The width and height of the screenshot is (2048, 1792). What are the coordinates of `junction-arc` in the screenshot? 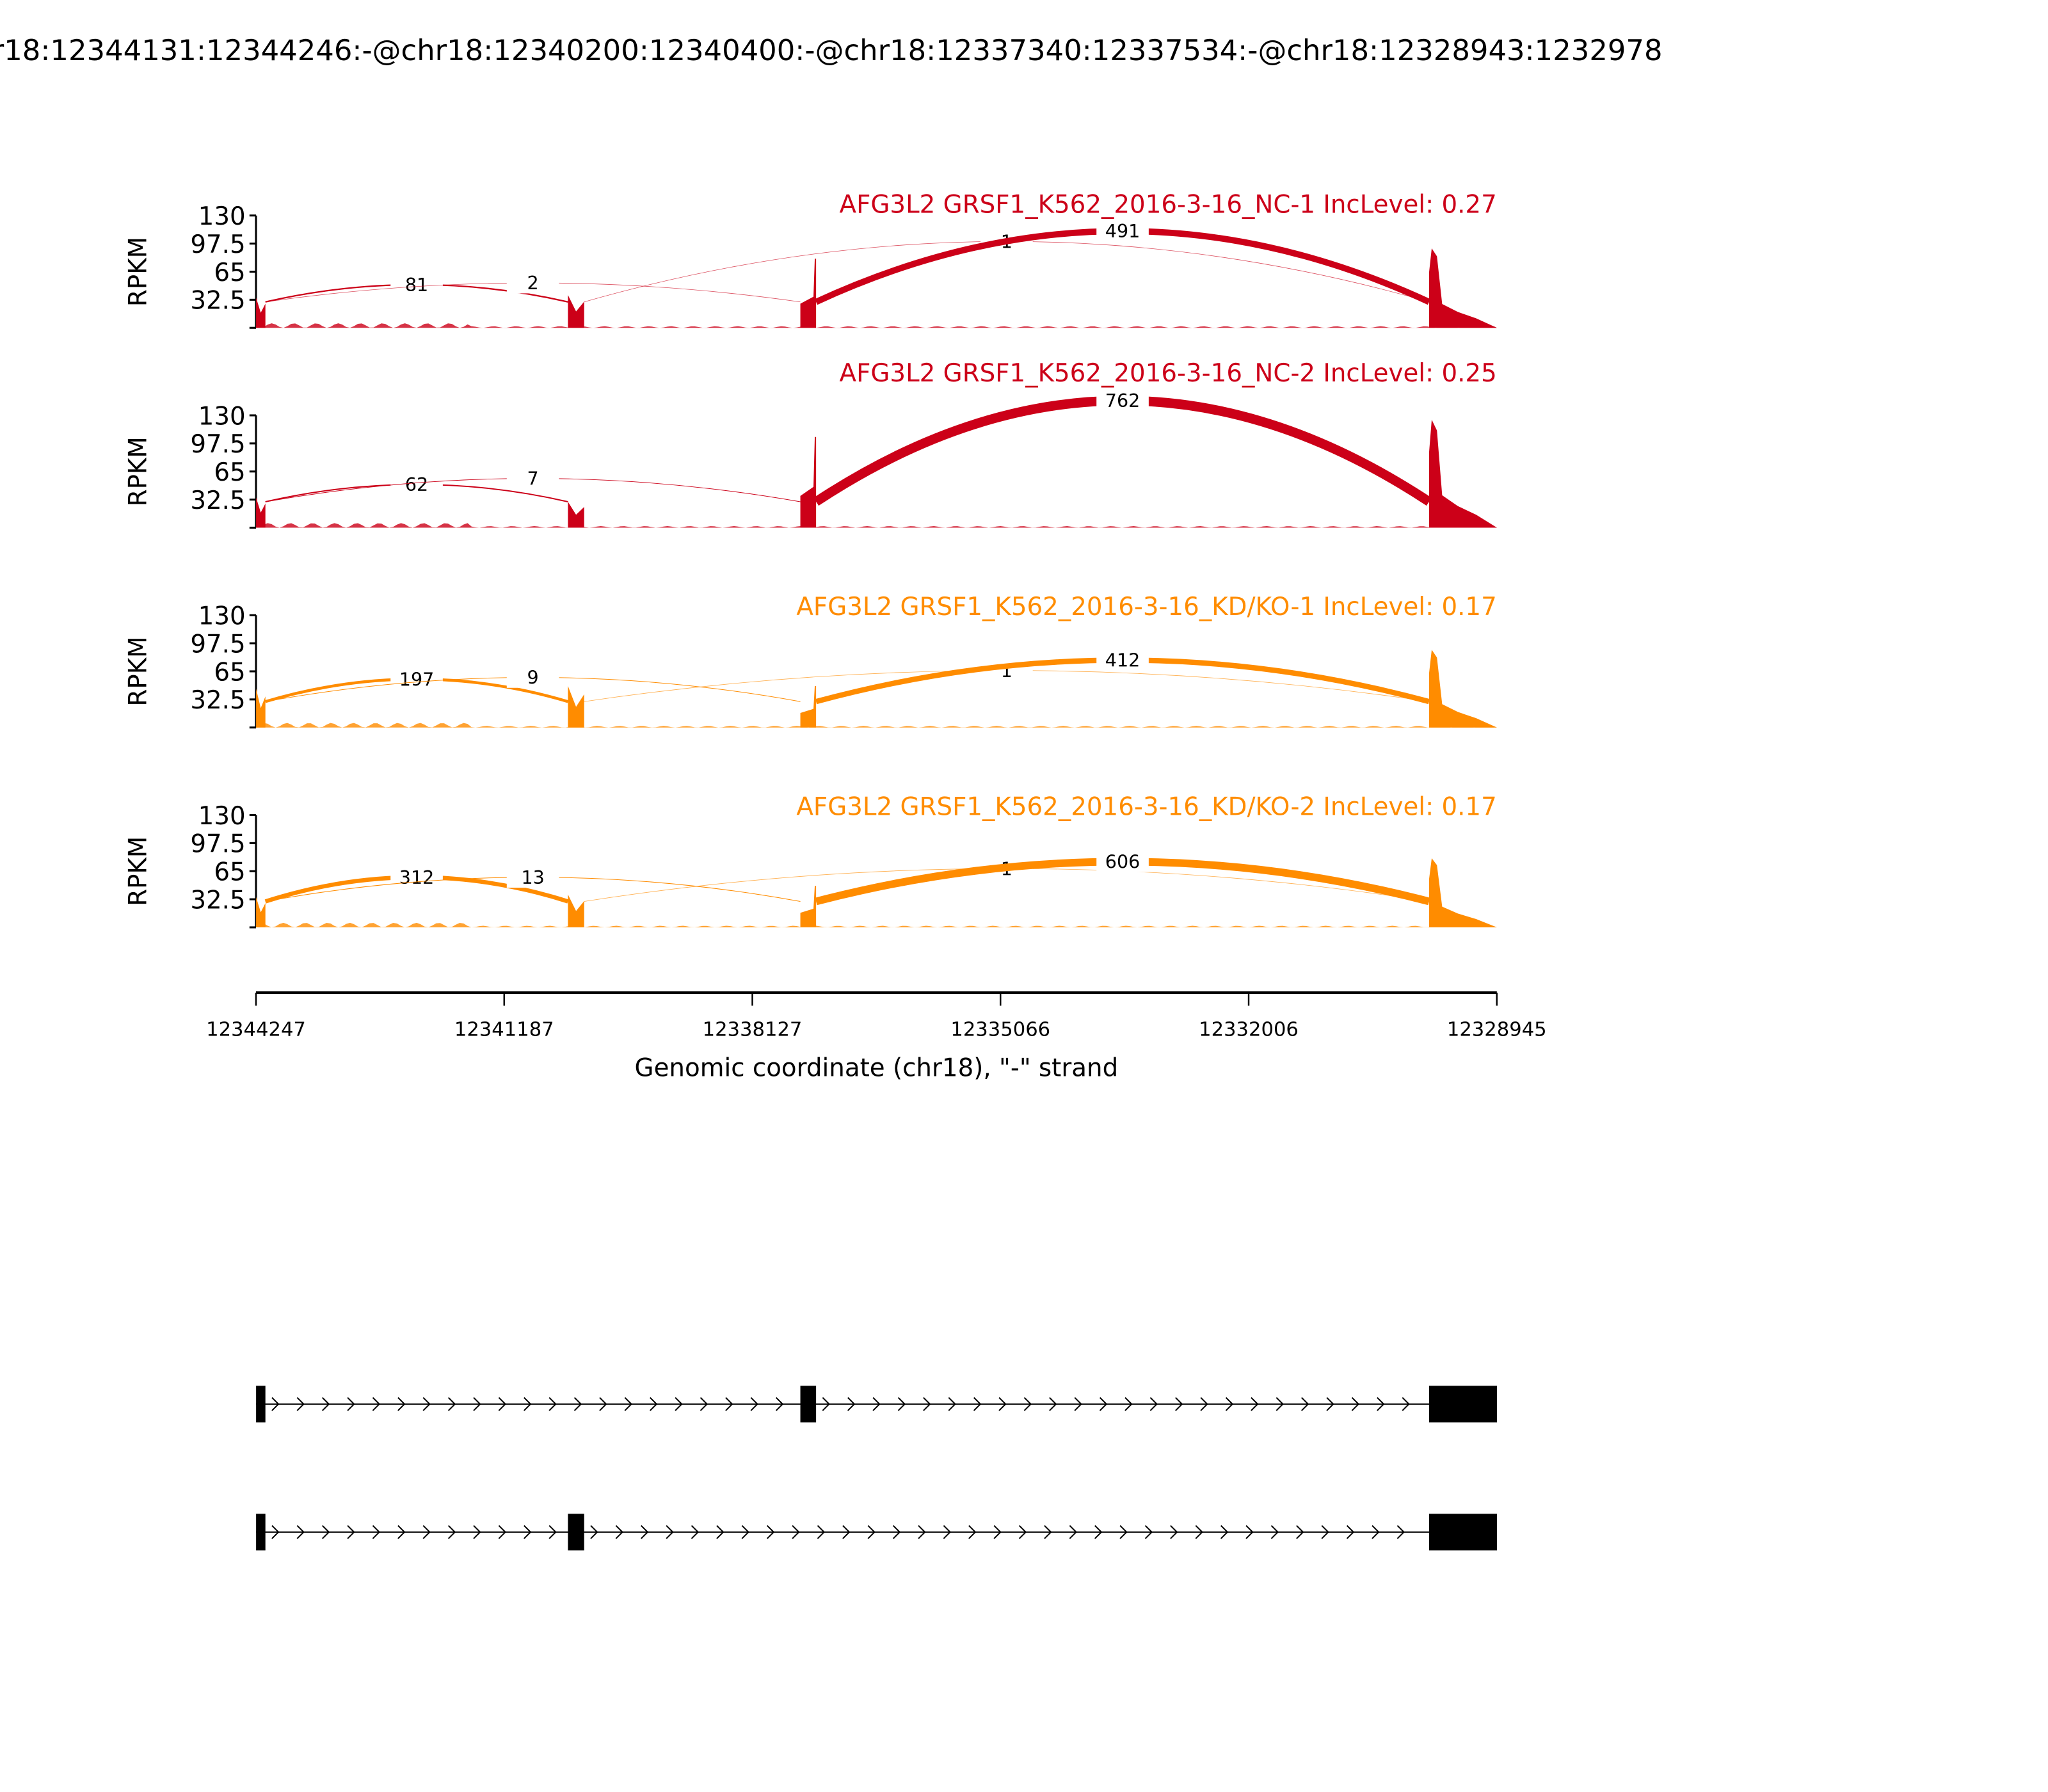 It's located at (1122, 451).